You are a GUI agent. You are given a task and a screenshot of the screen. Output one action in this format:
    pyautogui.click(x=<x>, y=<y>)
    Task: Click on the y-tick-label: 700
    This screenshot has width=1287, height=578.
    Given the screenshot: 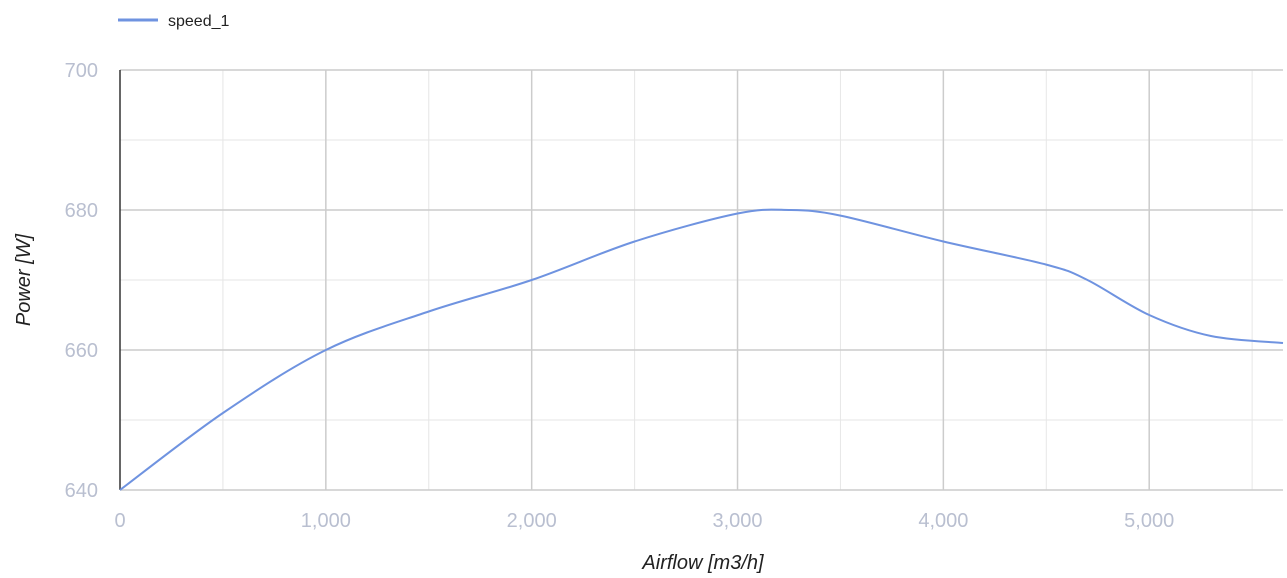 What is the action you would take?
    pyautogui.click(x=81, y=71)
    